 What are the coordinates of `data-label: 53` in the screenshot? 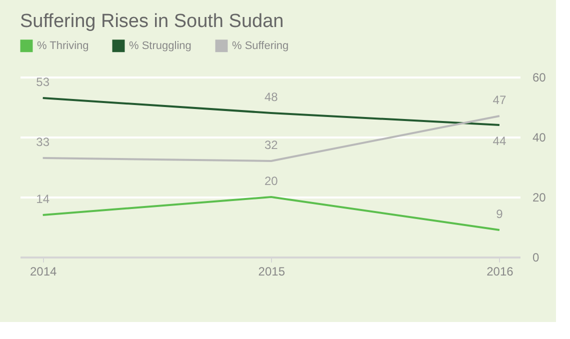 It's located at (43, 82).